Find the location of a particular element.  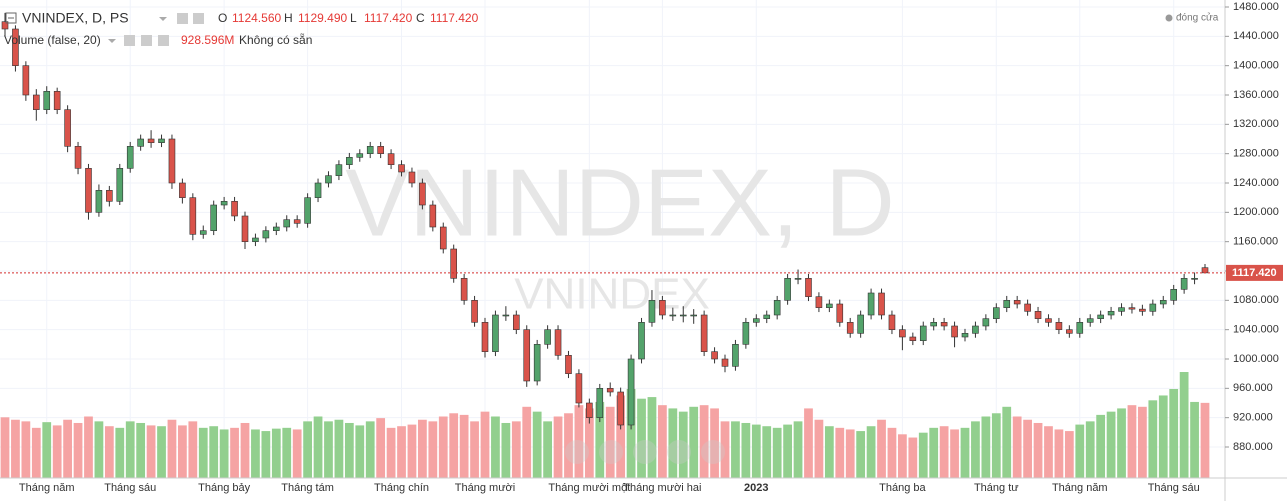

x-tick-label: Tháng ba is located at coordinates (902, 488).